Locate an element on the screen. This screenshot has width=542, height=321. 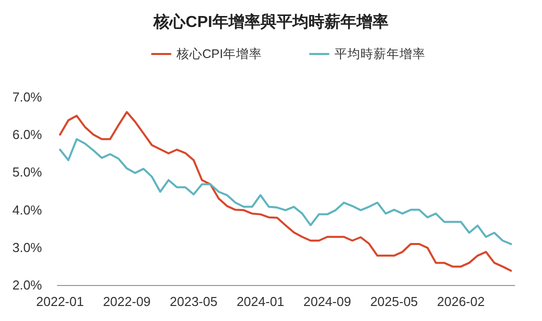
y-tick-label: 5.0% is located at coordinates (27, 172).